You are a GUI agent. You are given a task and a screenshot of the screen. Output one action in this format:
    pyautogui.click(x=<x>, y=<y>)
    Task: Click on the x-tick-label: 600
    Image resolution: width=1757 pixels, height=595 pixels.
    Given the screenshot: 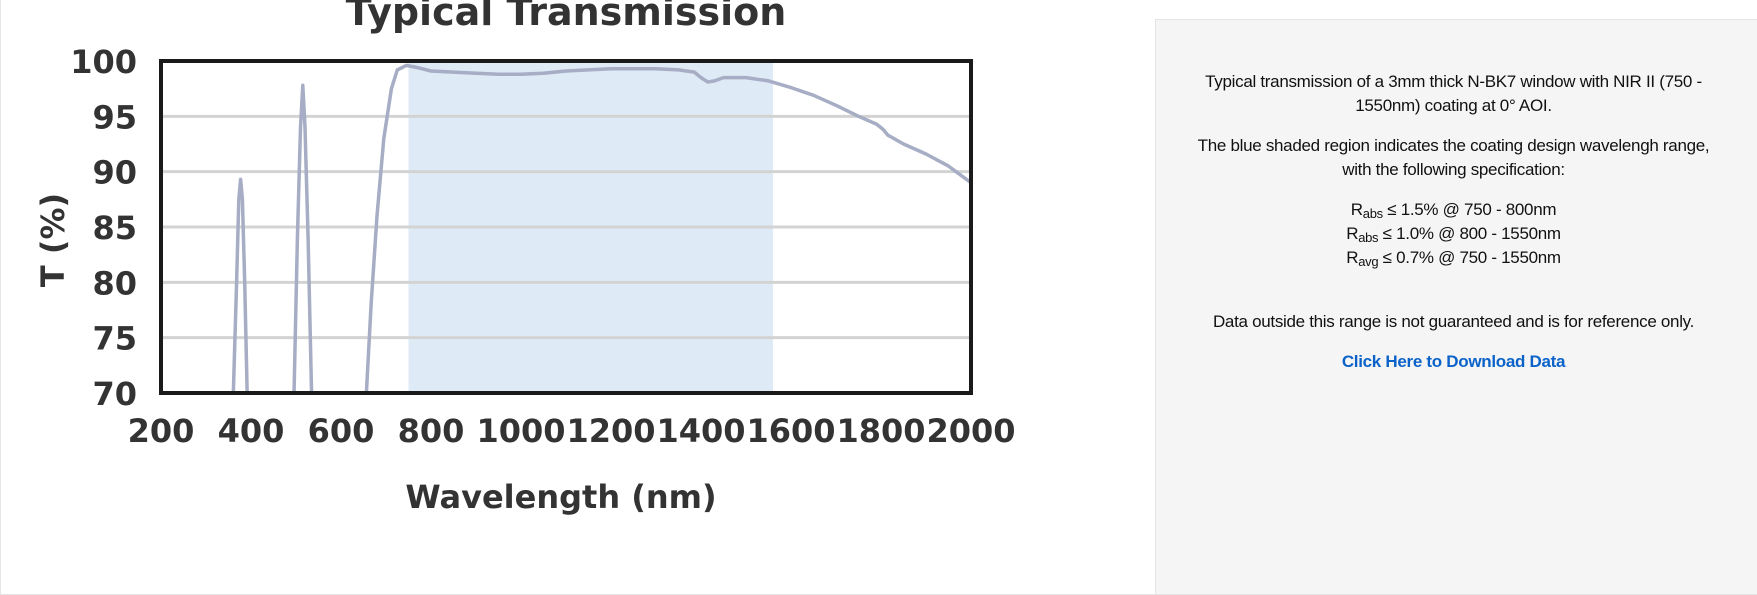 What is the action you would take?
    pyautogui.click(x=341, y=431)
    